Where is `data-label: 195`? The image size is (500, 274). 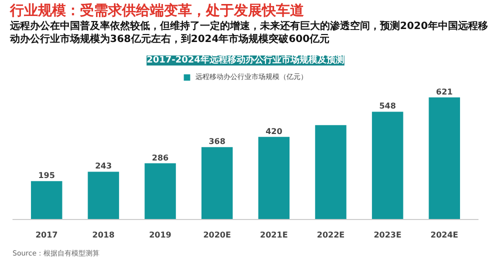 data-label: 195 is located at coordinates (47, 175).